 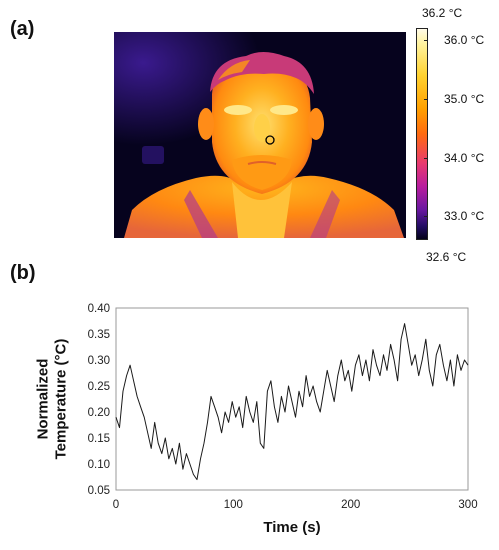 What do you see at coordinates (422, 134) in the screenshot?
I see `colorbar` at bounding box center [422, 134].